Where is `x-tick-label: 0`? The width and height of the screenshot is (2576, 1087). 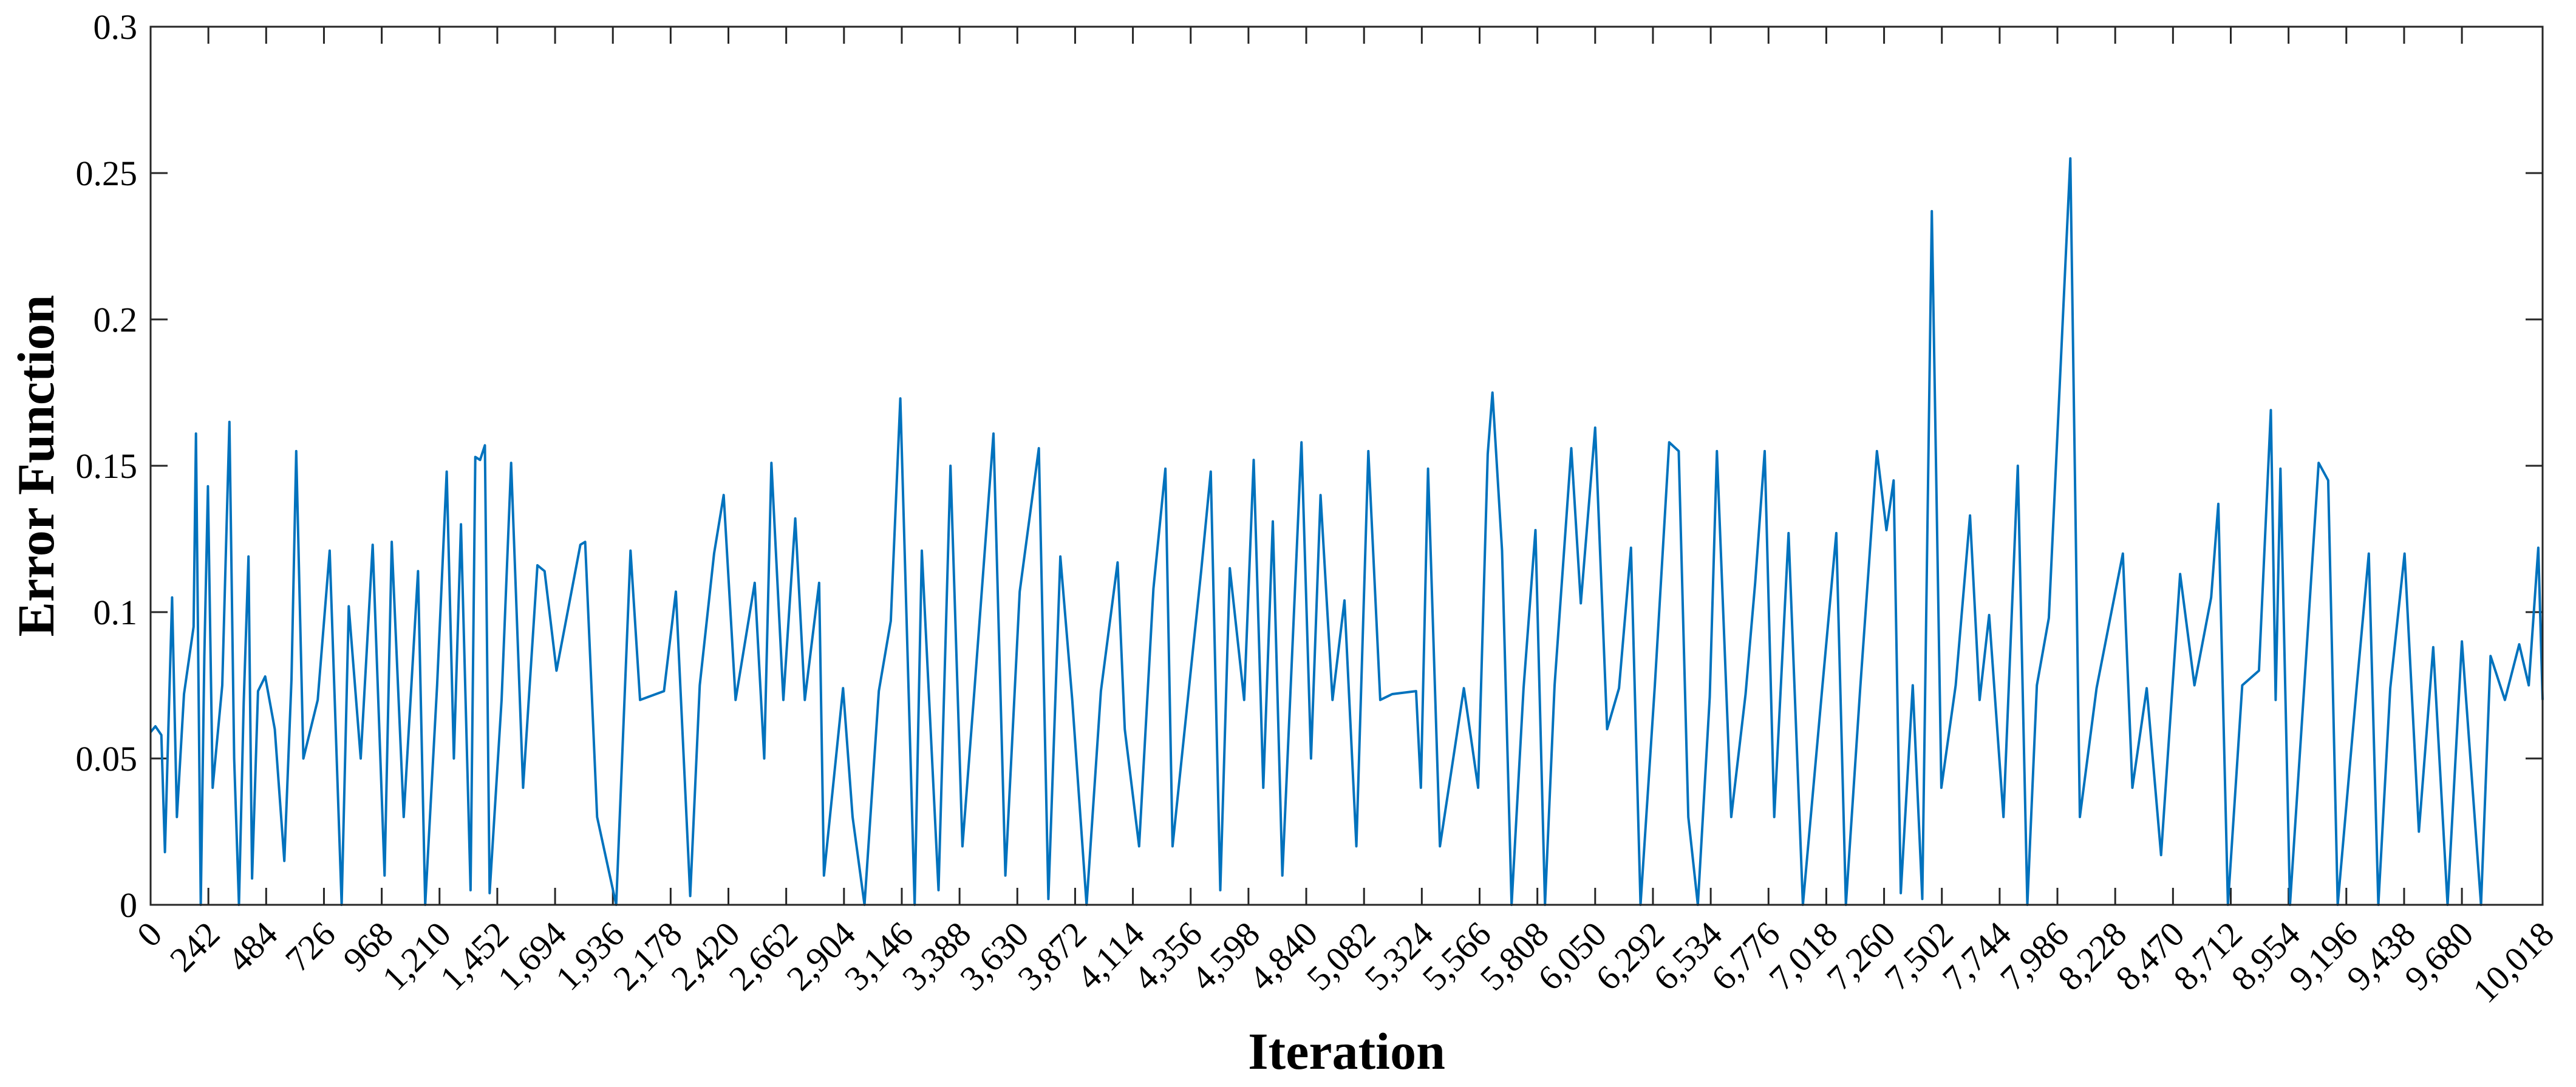 x-tick-label: 0 is located at coordinates (149, 934).